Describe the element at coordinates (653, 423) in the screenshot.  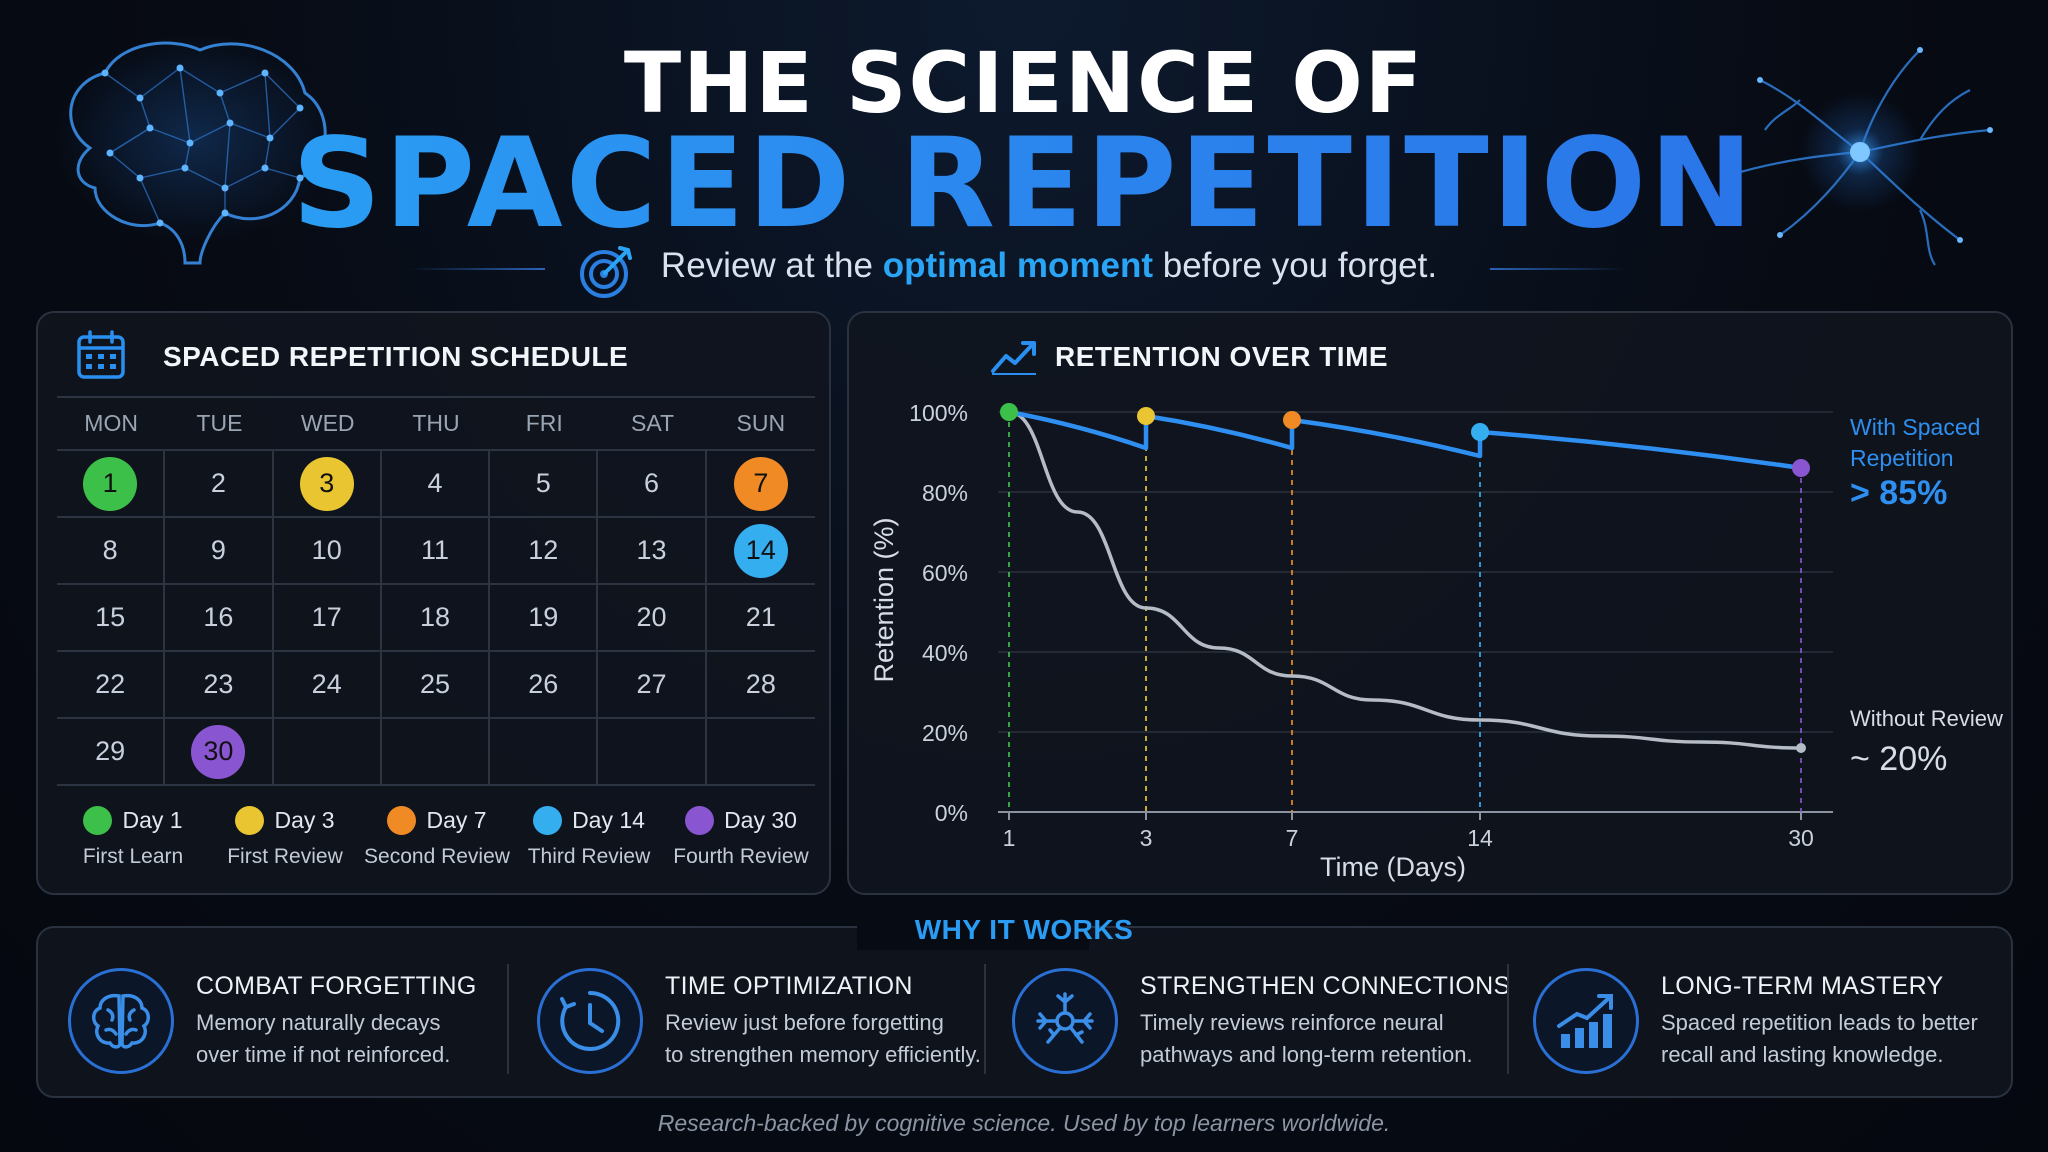
I see `weekday-sat: SAT` at that location.